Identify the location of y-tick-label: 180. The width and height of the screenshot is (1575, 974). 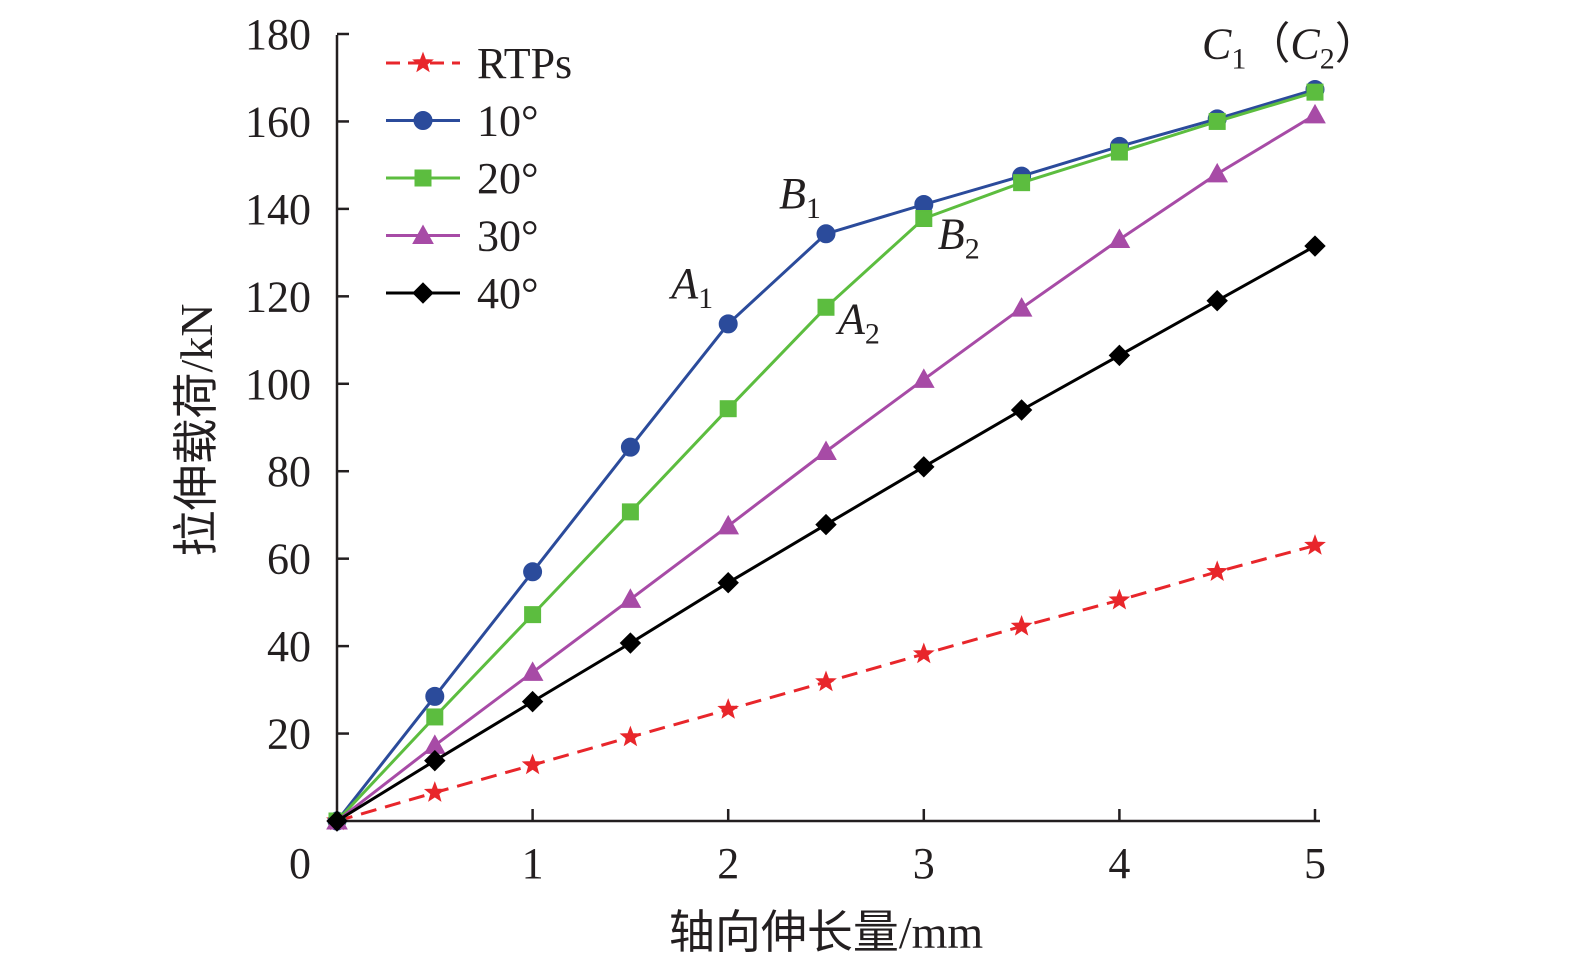
(278, 34).